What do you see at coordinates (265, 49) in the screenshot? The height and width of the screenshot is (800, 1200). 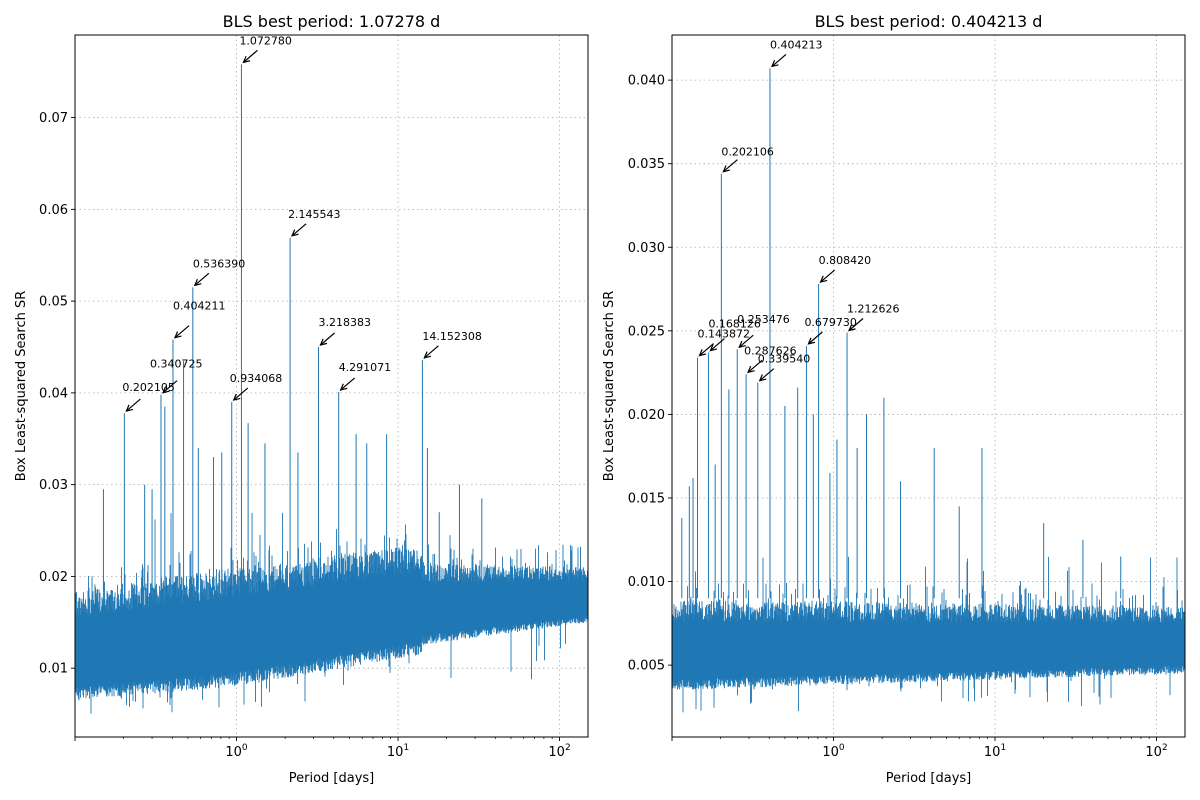 I see `left-peak-annotation: 1.072780` at bounding box center [265, 49].